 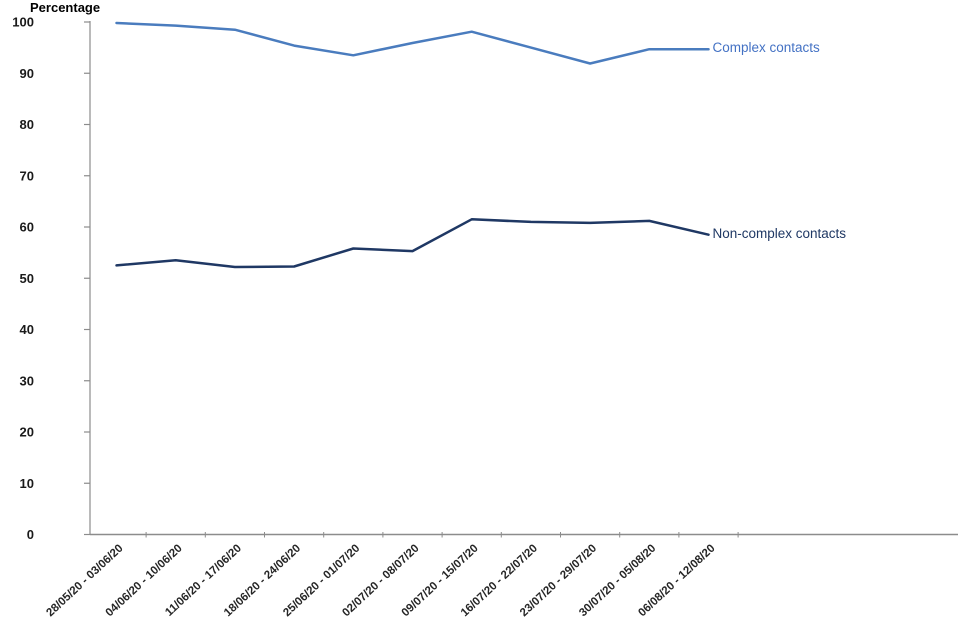 I want to click on y-tick-label: 90, so click(x=27, y=73).